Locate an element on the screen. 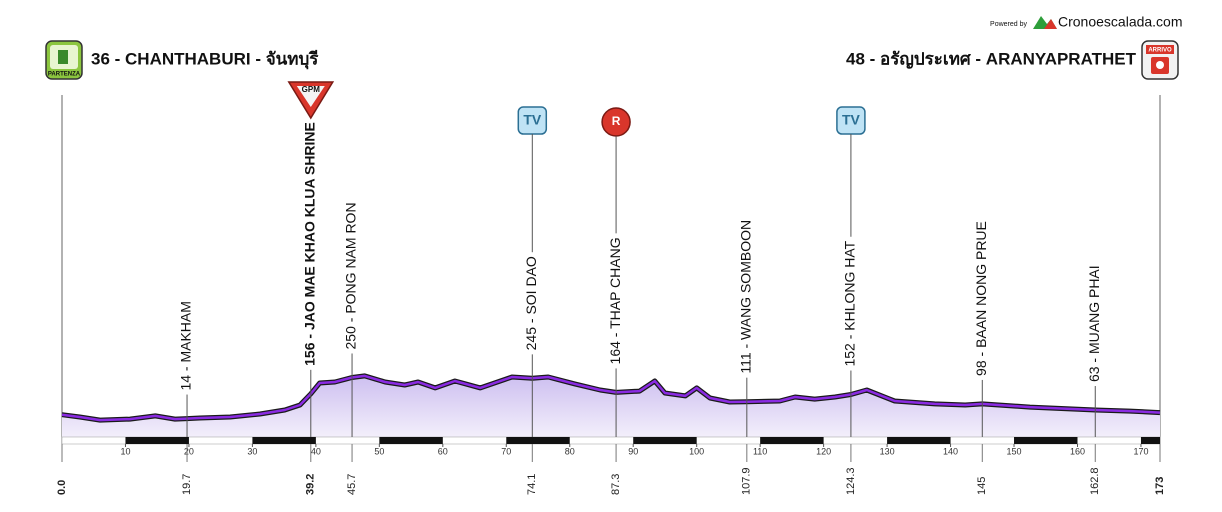 The width and height of the screenshot is (1222, 512). x-tick-label: 160 is located at coordinates (1077, 451).